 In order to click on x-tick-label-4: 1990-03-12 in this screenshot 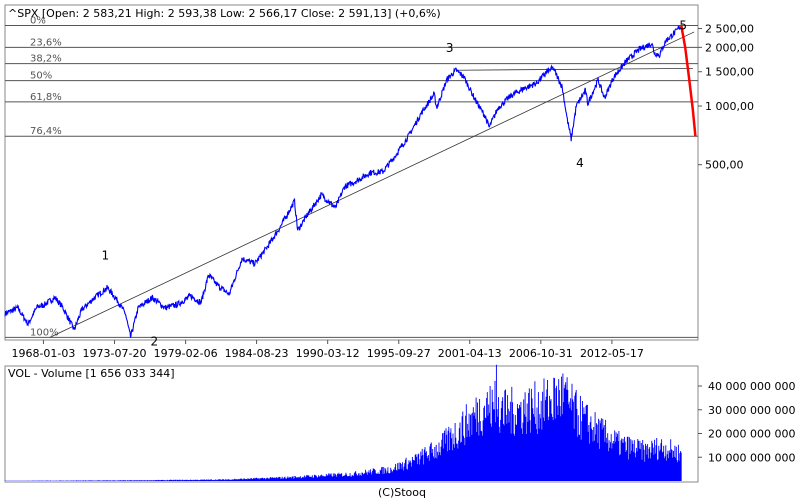, I will do `click(328, 353)`.